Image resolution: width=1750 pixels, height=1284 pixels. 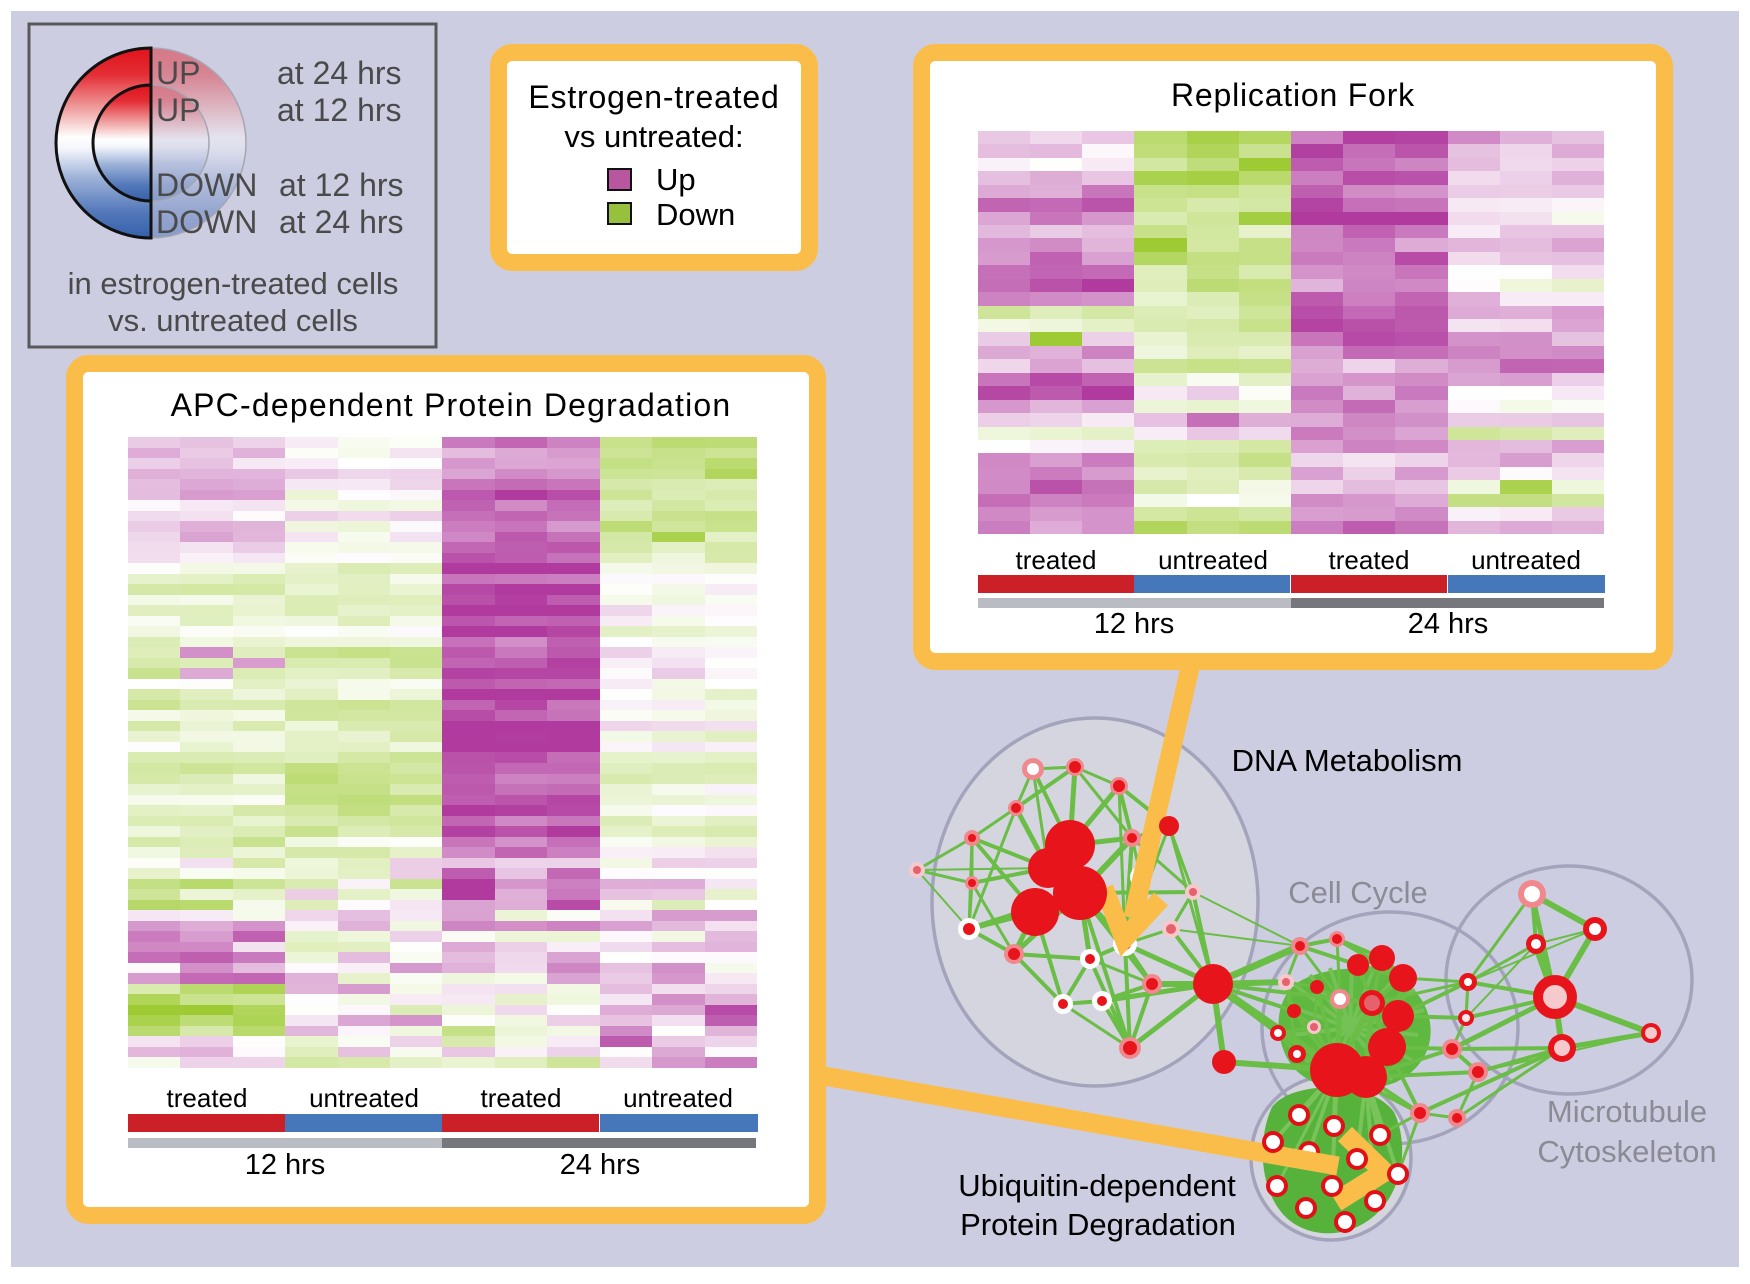 I want to click on svg-text: Microtubule, so click(x=1627, y=1111).